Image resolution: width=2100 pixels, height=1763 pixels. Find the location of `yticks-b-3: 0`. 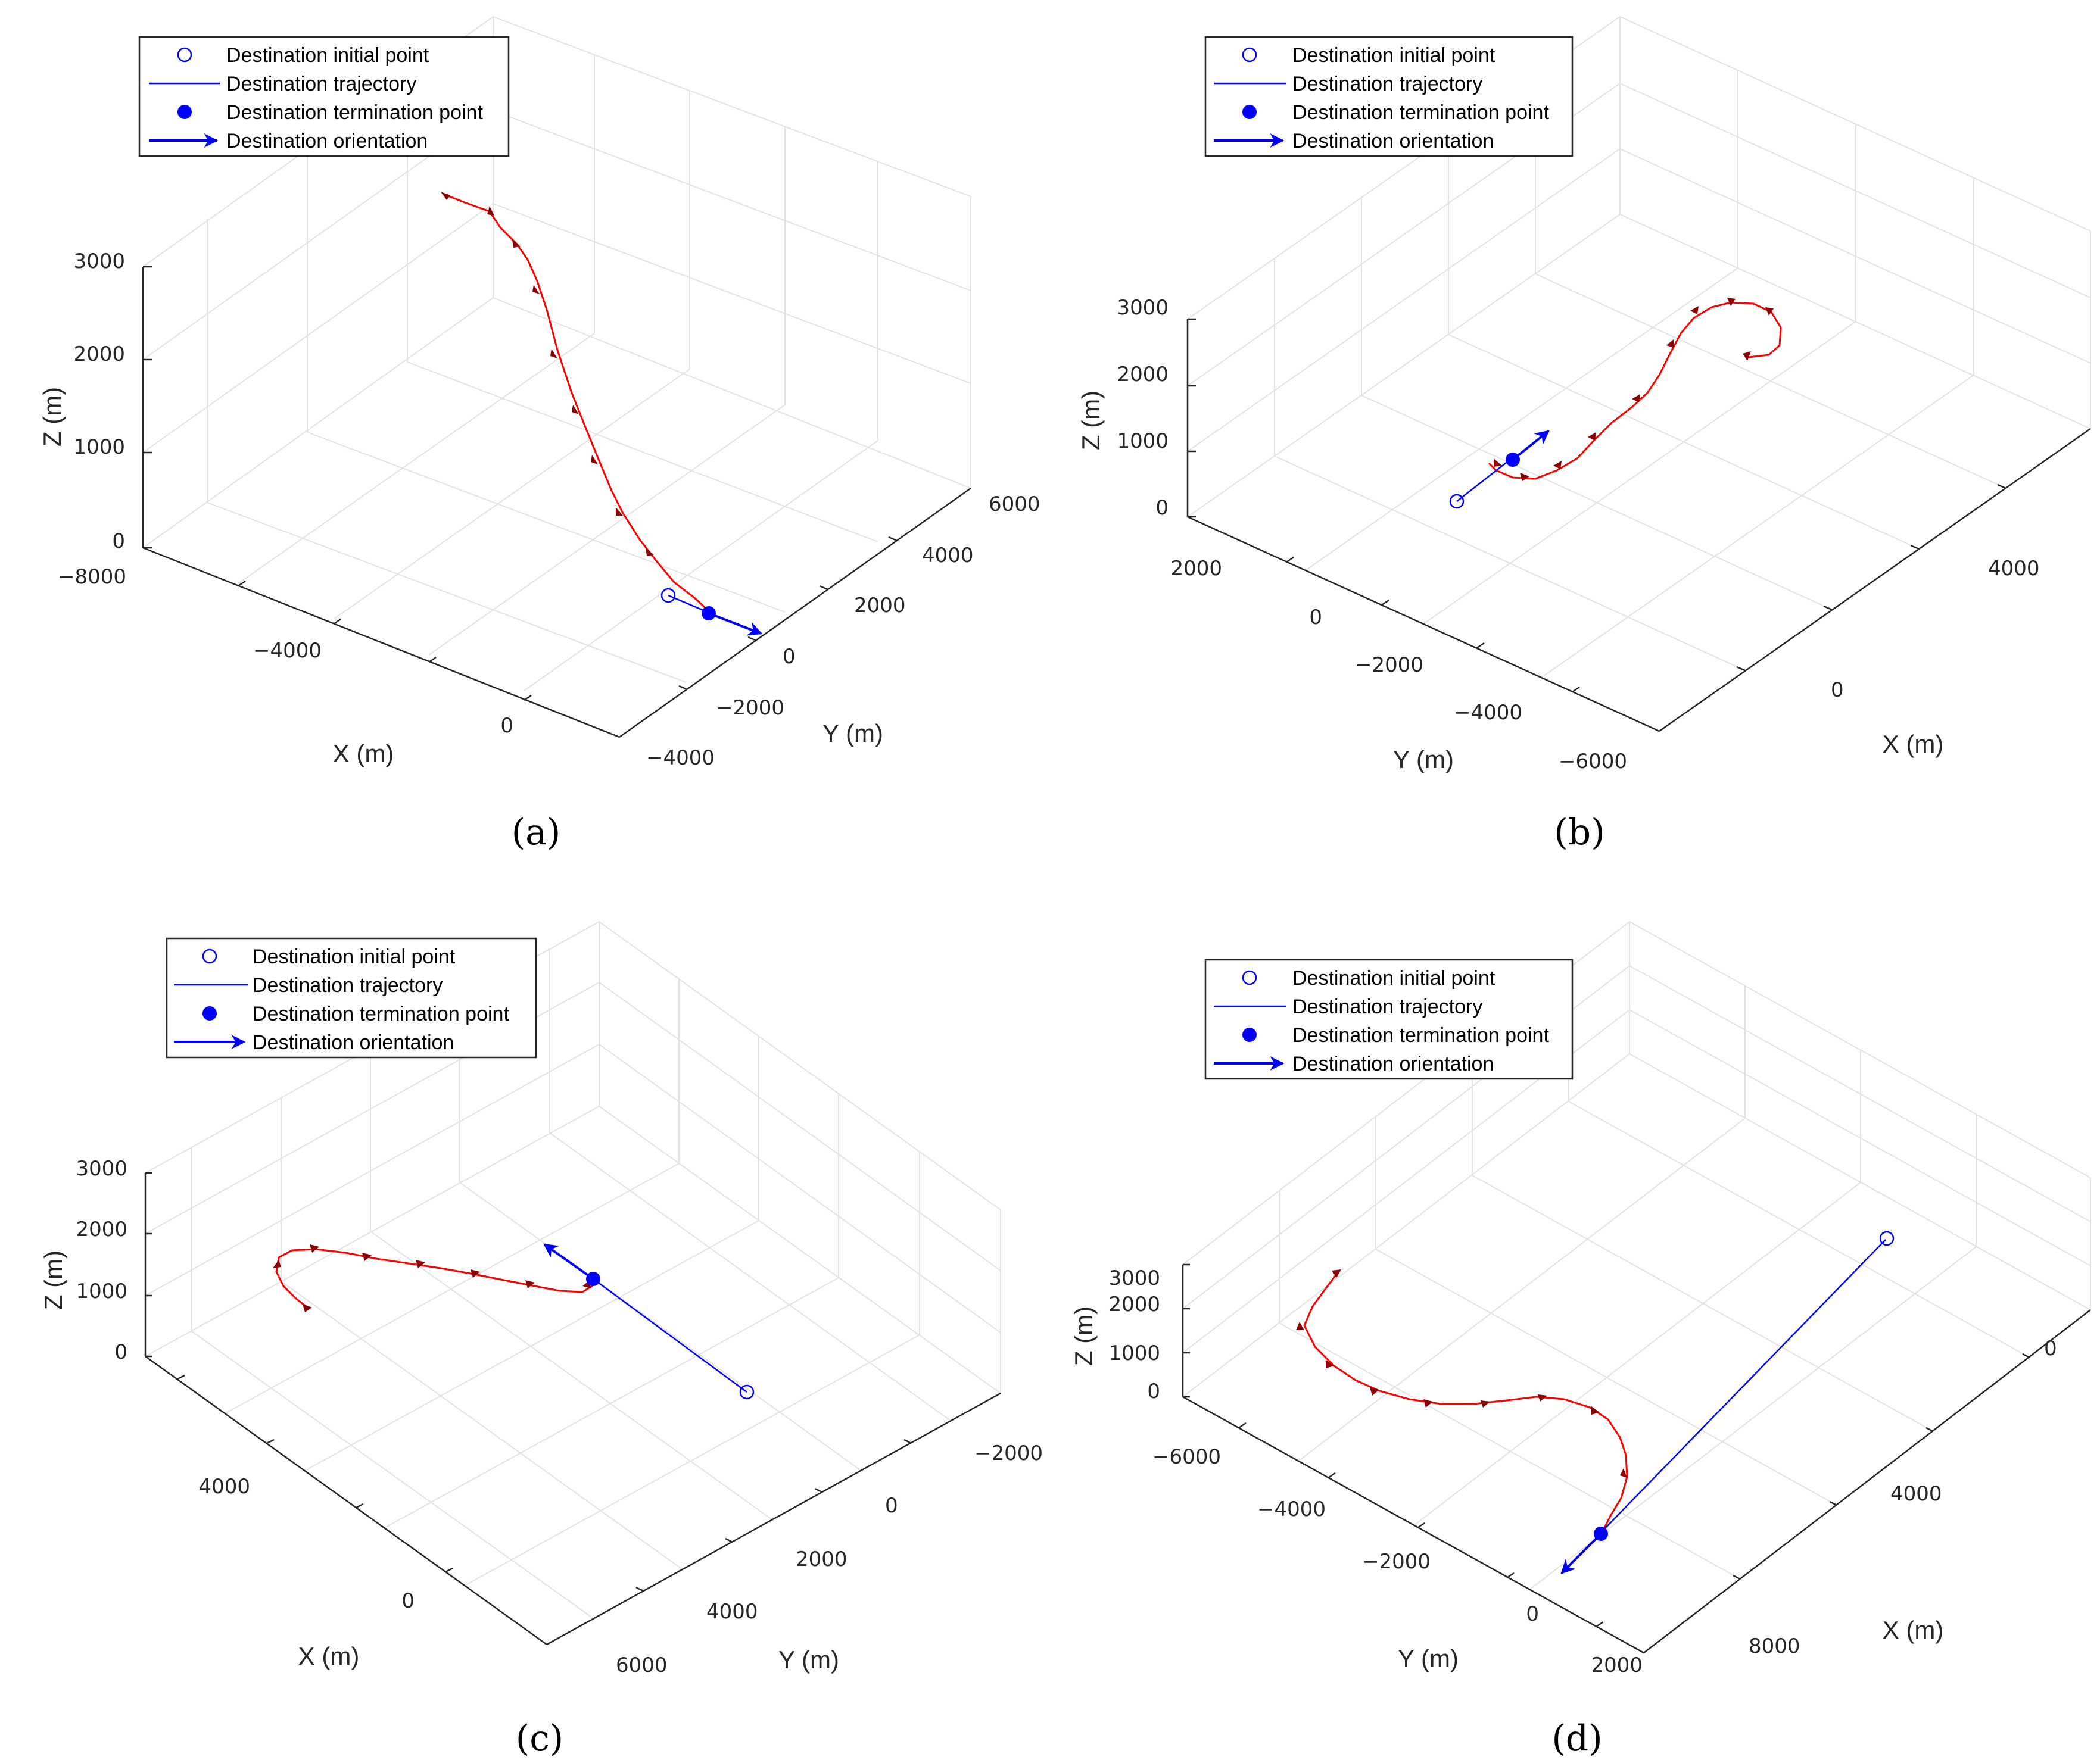

yticks-b-3: 0 is located at coordinates (1315, 617).